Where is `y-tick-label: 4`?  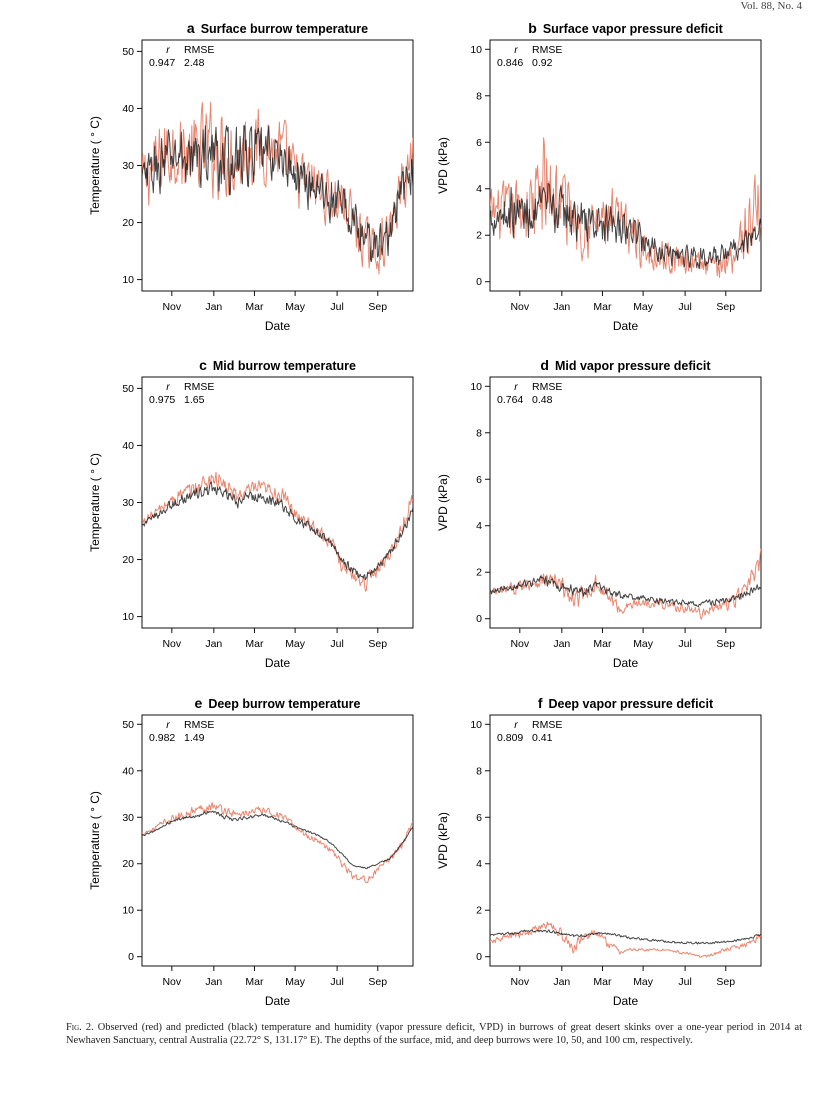 y-tick-label: 4 is located at coordinates (479, 189).